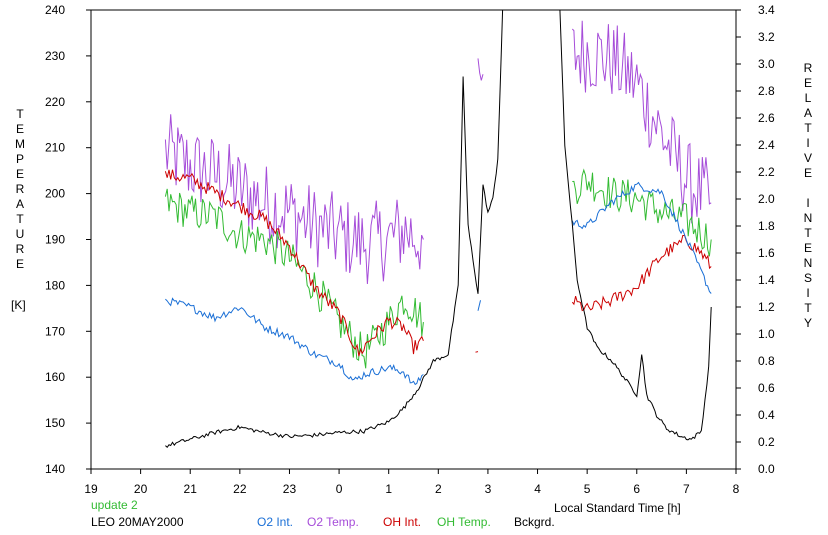 This screenshot has height=535, width=828. What do you see at coordinates (488, 489) in the screenshot?
I see `x-tick-label: 3` at bounding box center [488, 489].